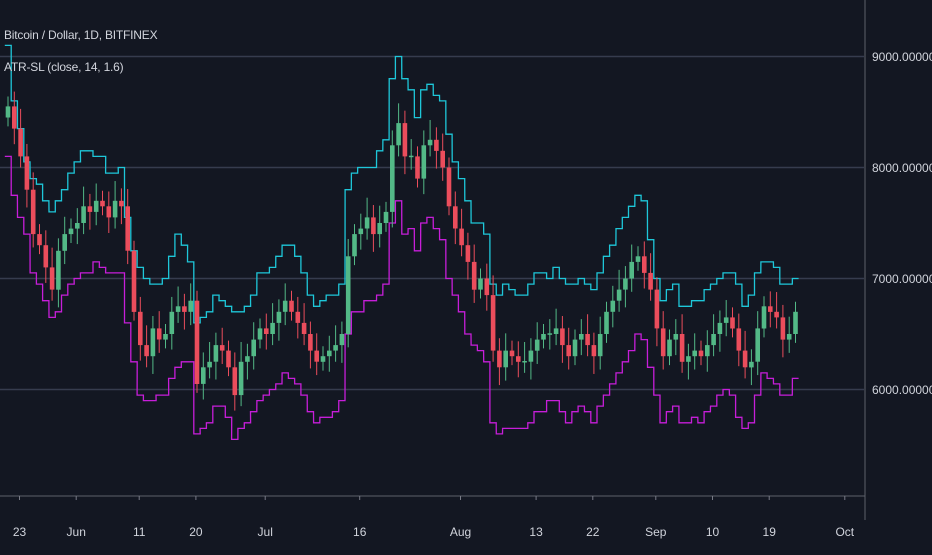 The image size is (932, 555). What do you see at coordinates (76, 532) in the screenshot?
I see `time-label: Jun` at bounding box center [76, 532].